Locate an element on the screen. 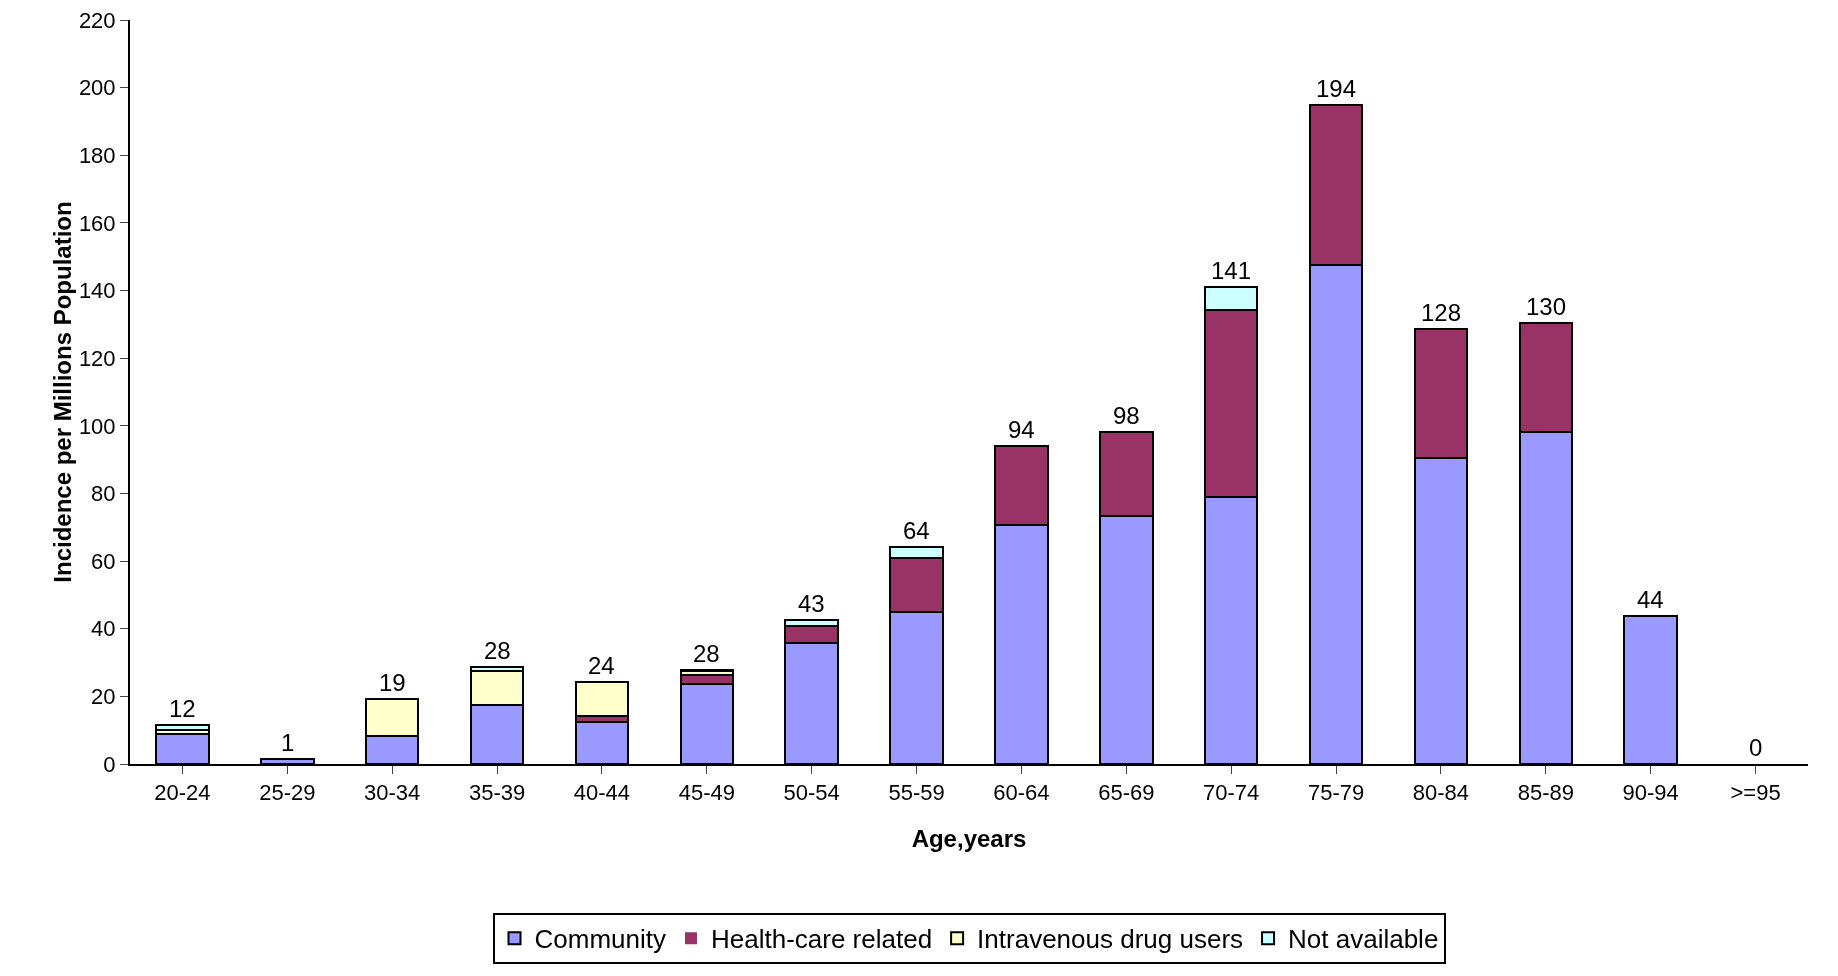 This screenshot has height=976, width=1838. total-label: 0 is located at coordinates (1756, 747).